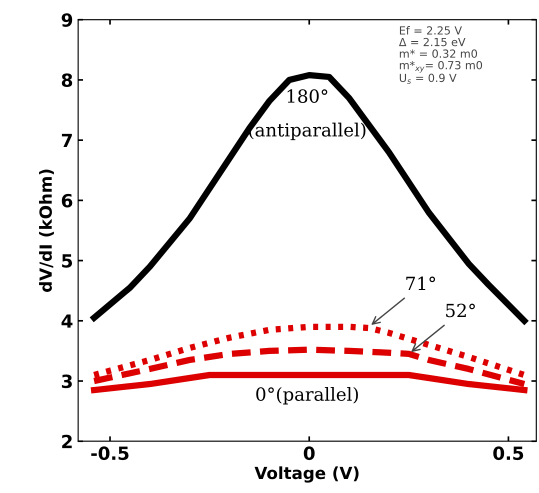  Describe the element at coordinates (307, 395) in the screenshot. I see `annotation: 0°(parallel)` at that location.